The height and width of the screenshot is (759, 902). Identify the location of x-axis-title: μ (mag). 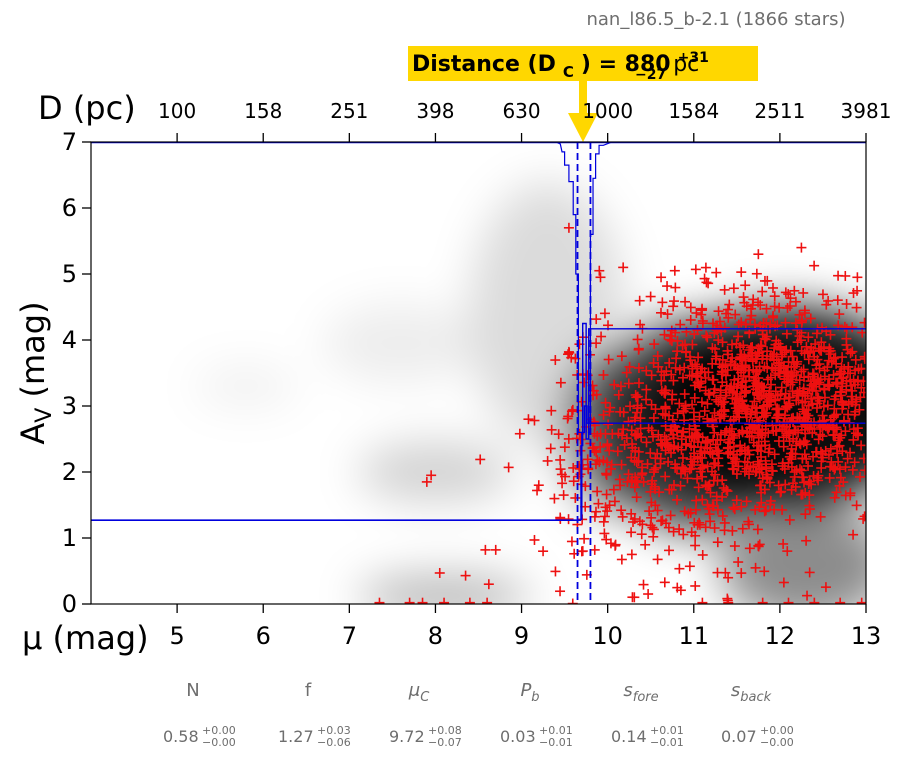
(85, 638).